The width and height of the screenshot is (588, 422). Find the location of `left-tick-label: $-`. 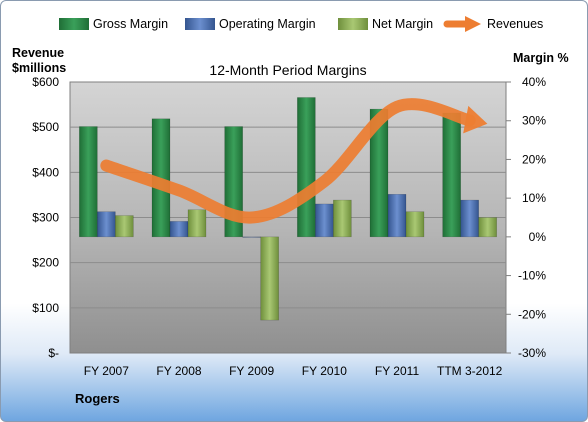

left-tick-label: $- is located at coordinates (53, 353).